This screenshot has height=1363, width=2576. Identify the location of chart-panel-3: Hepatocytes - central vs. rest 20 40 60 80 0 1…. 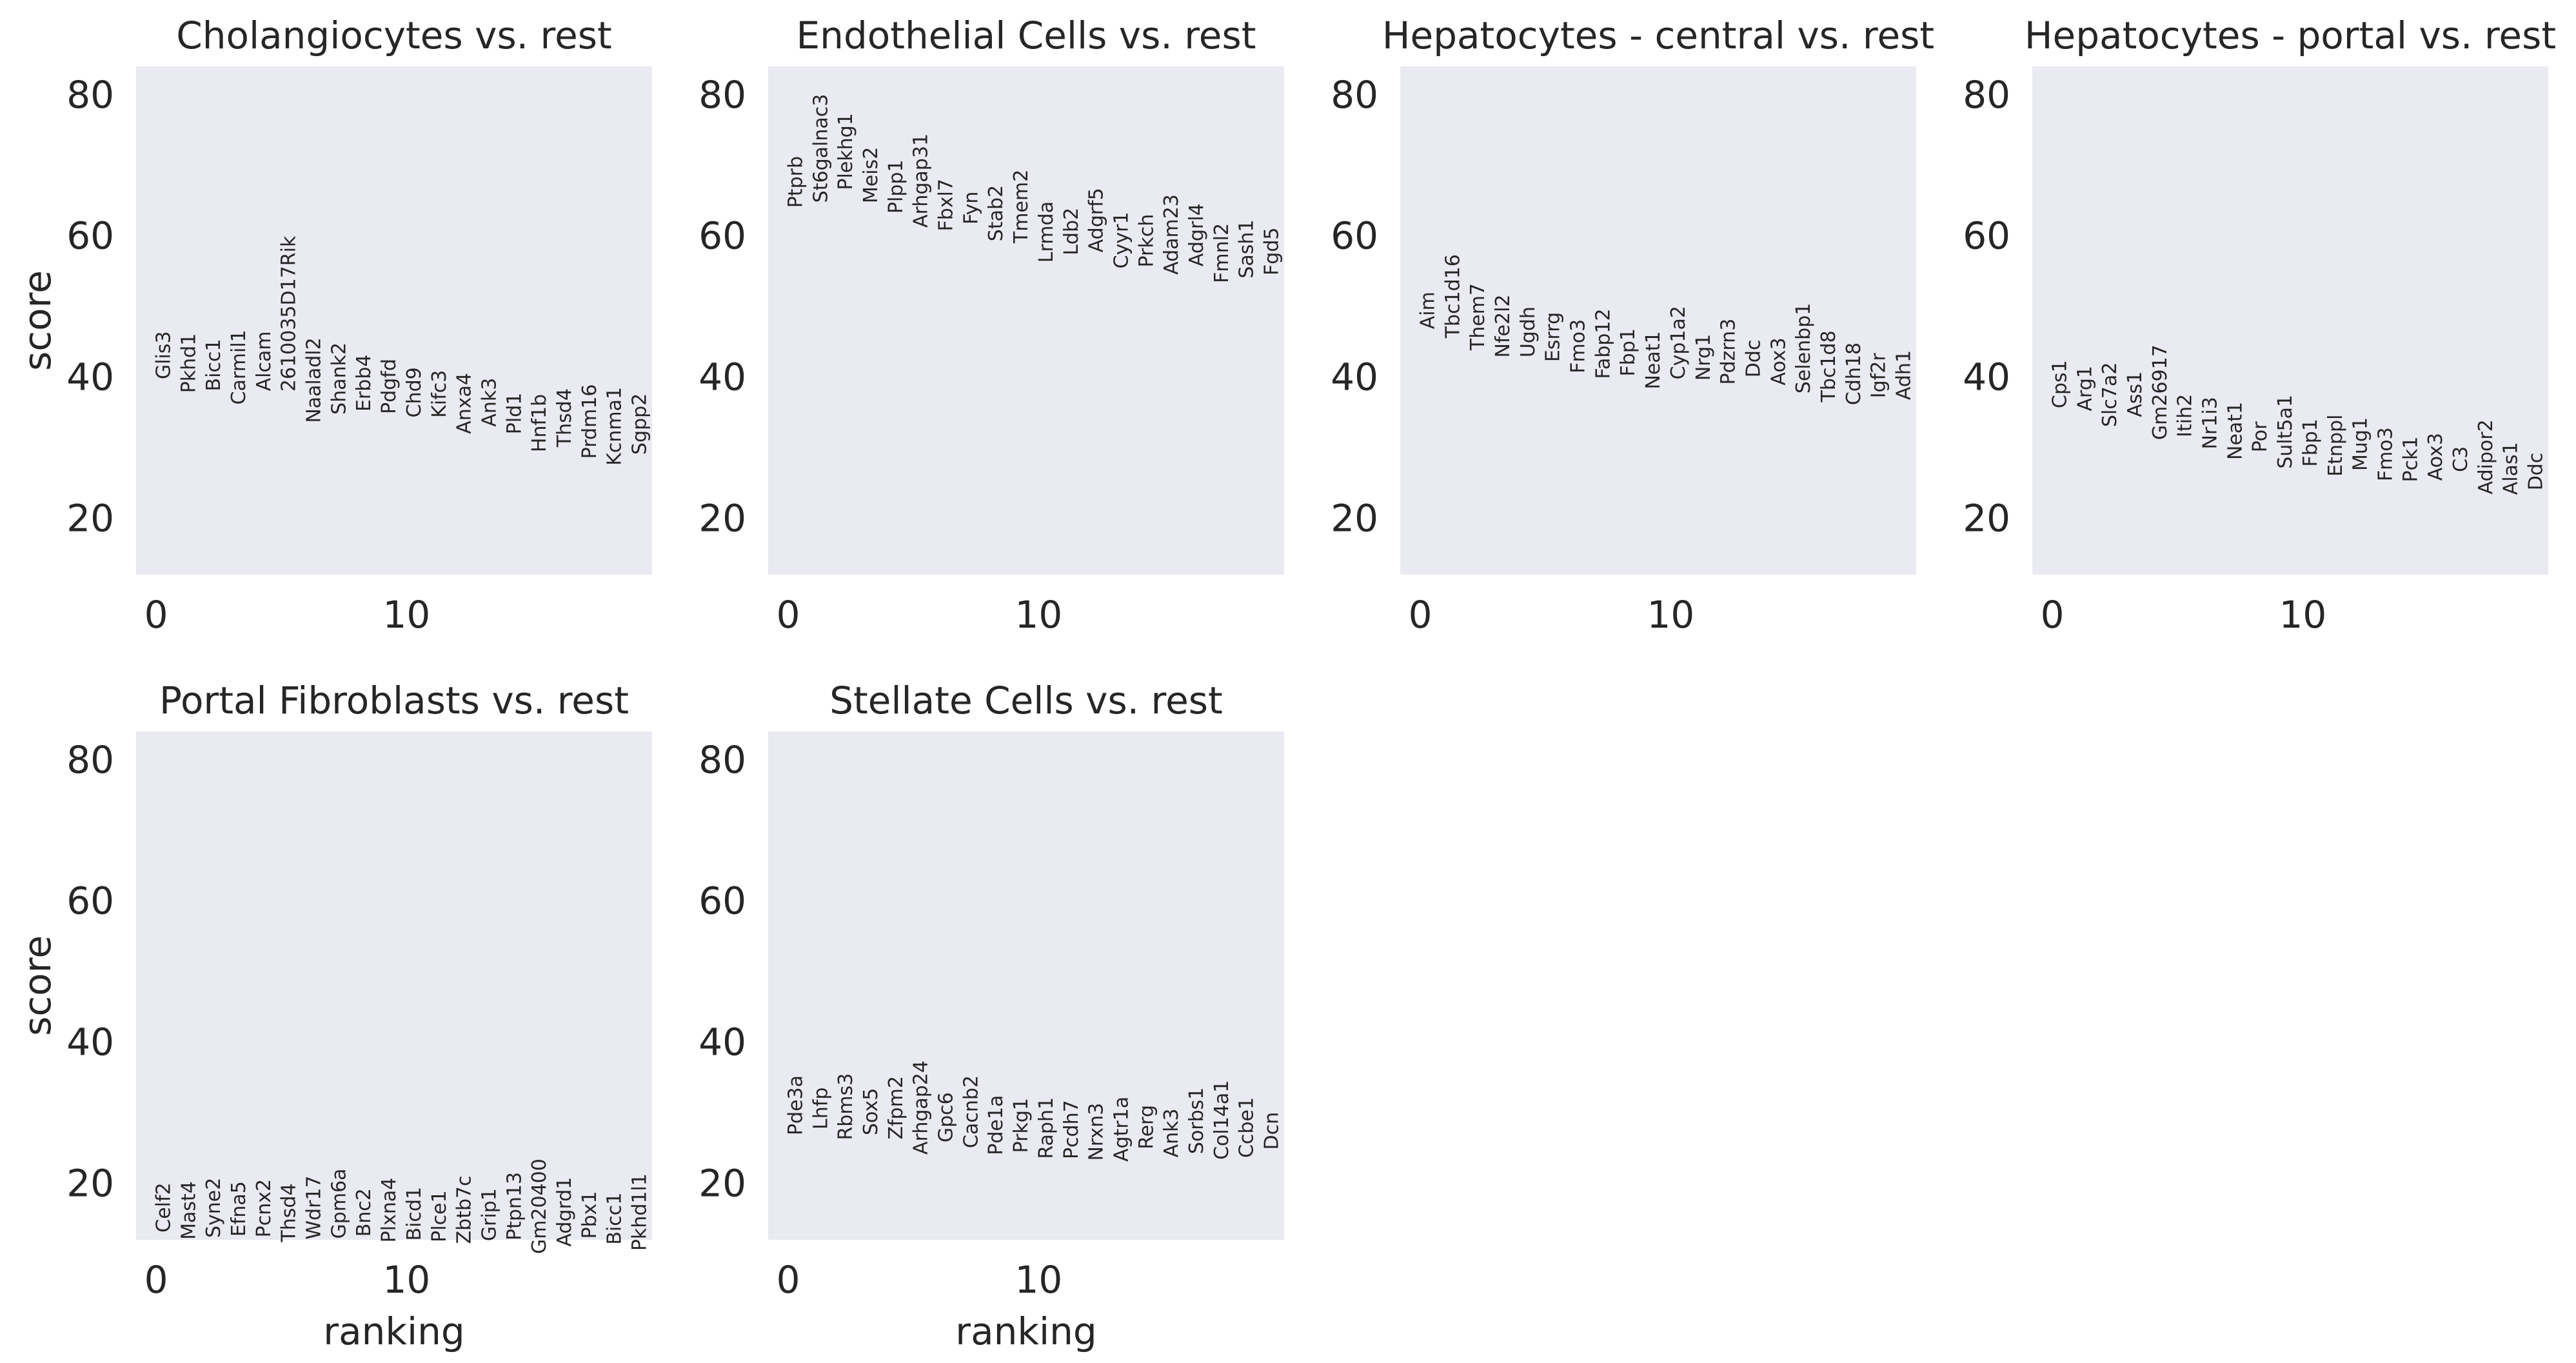
(1632, 325).